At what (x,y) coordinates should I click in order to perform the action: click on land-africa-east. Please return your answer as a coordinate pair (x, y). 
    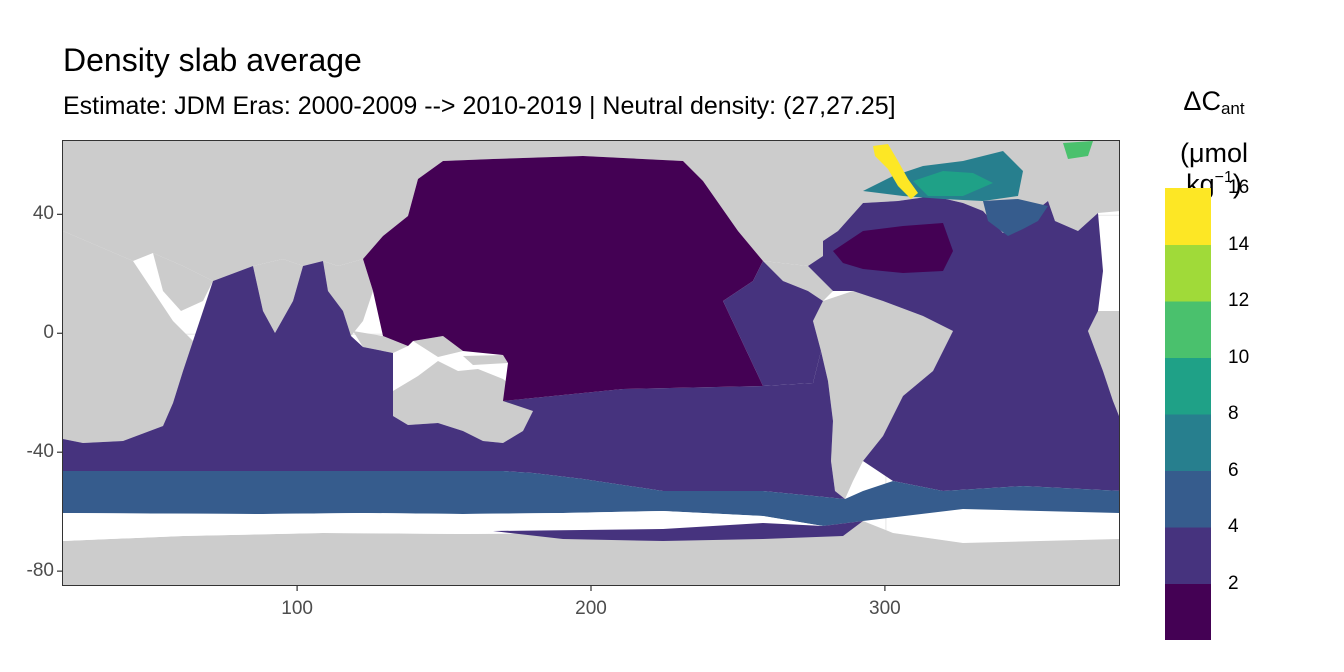
    Looking at the image, I should click on (1103, 363).